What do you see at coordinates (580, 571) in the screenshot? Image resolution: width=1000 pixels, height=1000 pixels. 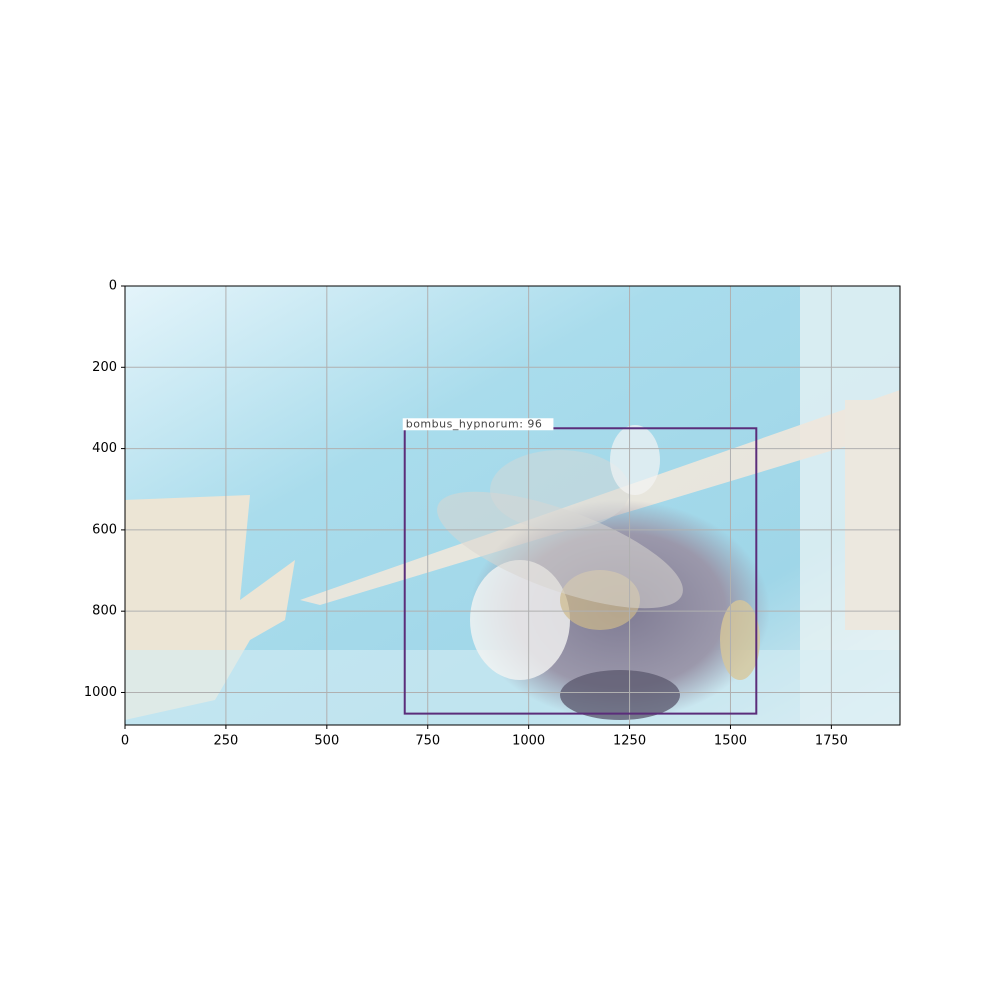 I see `bounding-box` at bounding box center [580, 571].